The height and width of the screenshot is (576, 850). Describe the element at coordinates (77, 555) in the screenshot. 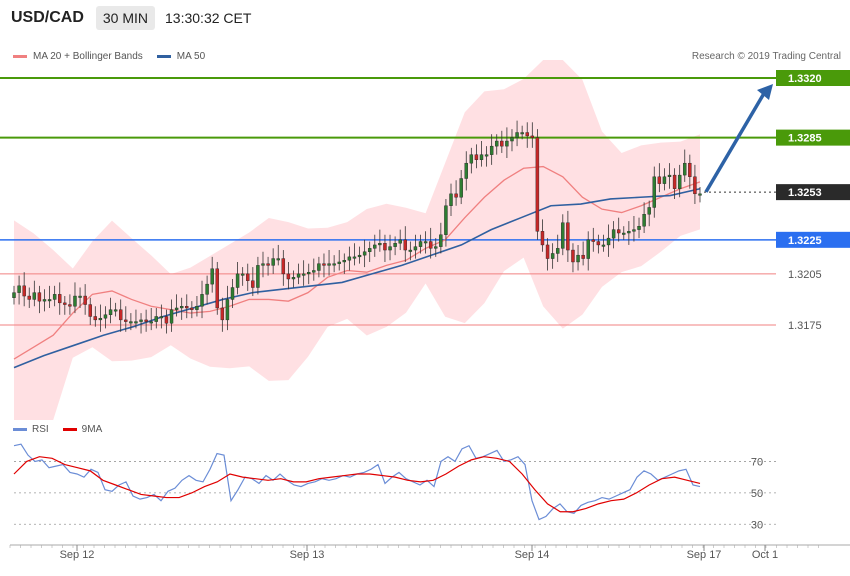

I see `x-axis-label-0: Sep 12` at that location.